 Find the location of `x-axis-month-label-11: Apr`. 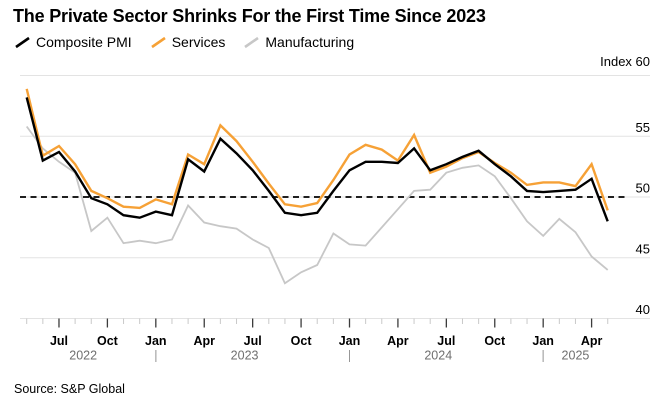

x-axis-month-label-11: Apr is located at coordinates (204, 341).